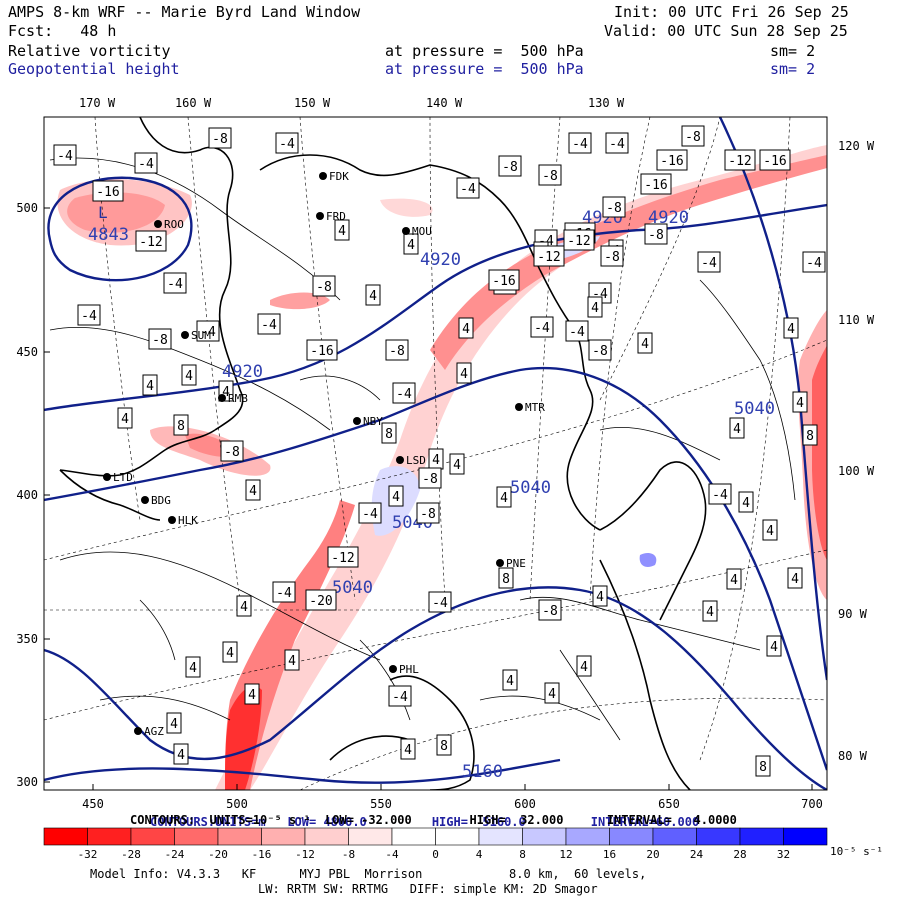  What do you see at coordinates (449, 822) in the screenshot?
I see `height-high-label: HIGH=` at bounding box center [449, 822].